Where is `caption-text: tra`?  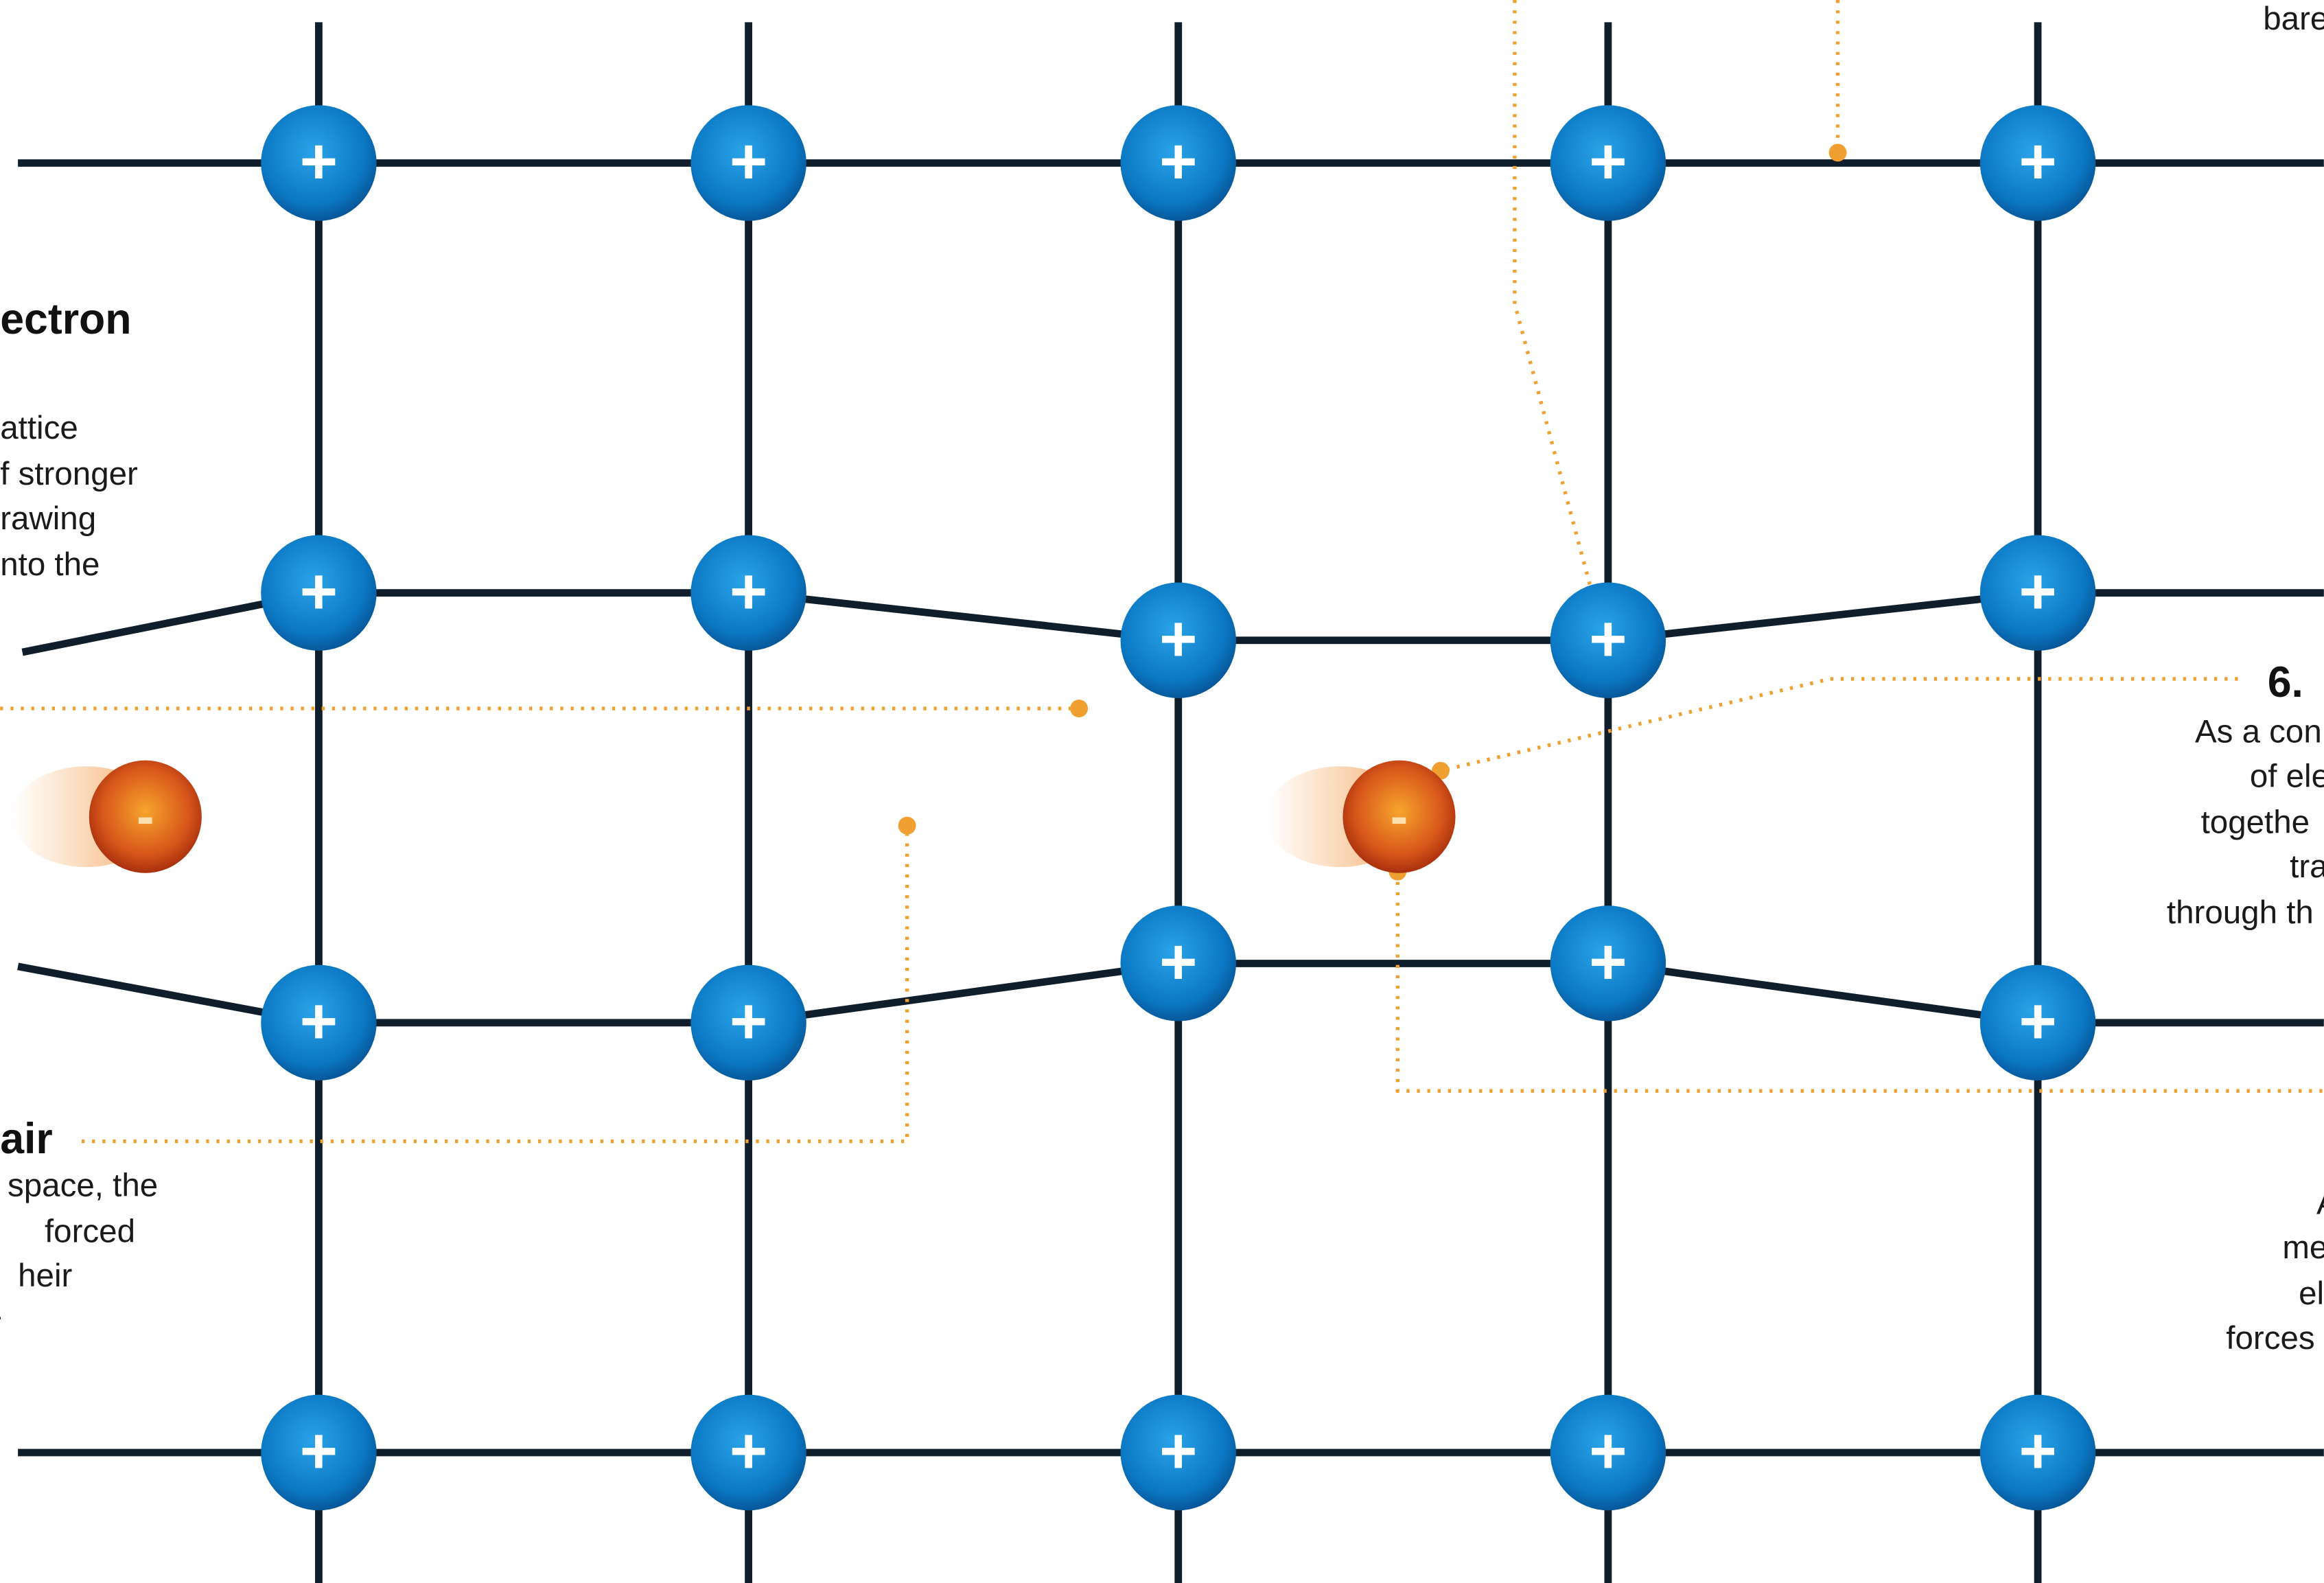 caption-text: tra is located at coordinates (2307, 866).